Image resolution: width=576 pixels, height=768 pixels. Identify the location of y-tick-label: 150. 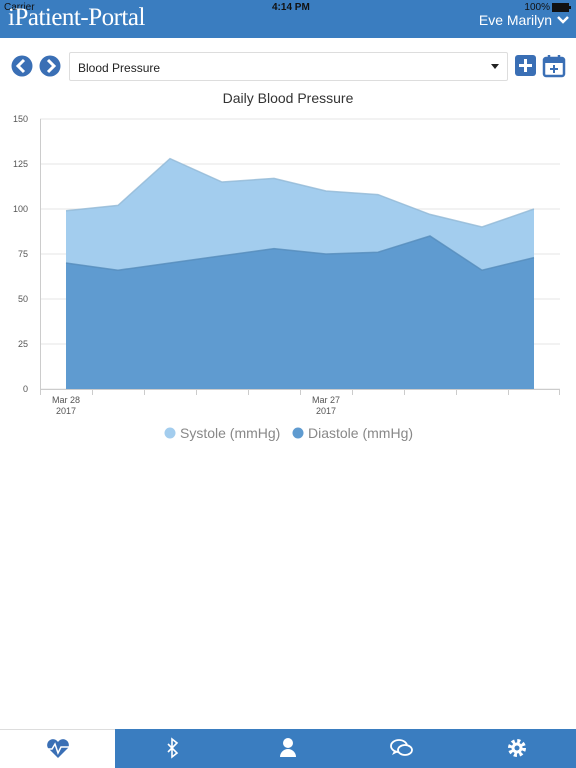
(20, 119).